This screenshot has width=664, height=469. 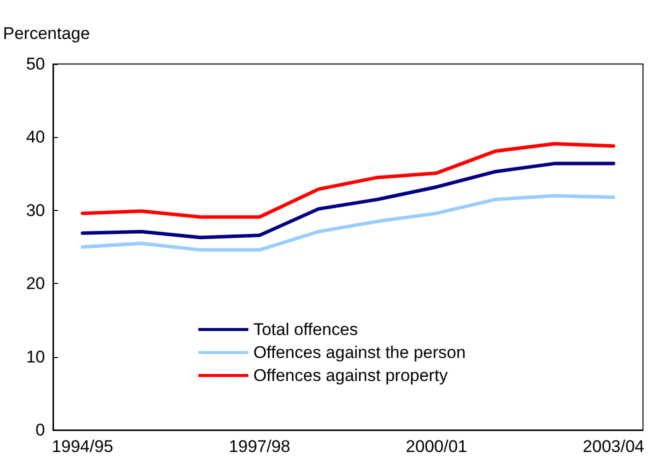 I want to click on y-tick-label: 10, so click(x=35, y=356).